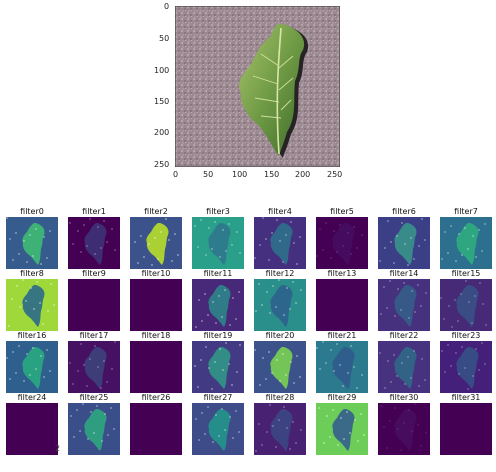 The image size is (496, 472). What do you see at coordinates (162, 70) in the screenshot?
I see `y-tick-label: 100` at bounding box center [162, 70].